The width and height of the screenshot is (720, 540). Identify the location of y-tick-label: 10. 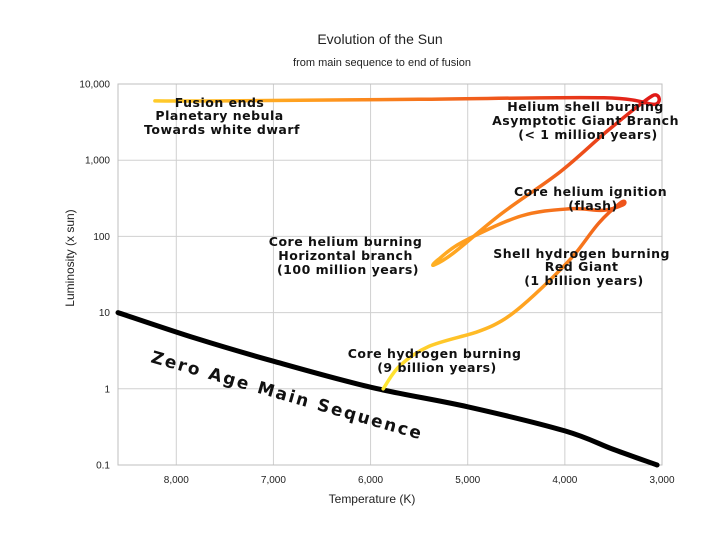
(105, 313).